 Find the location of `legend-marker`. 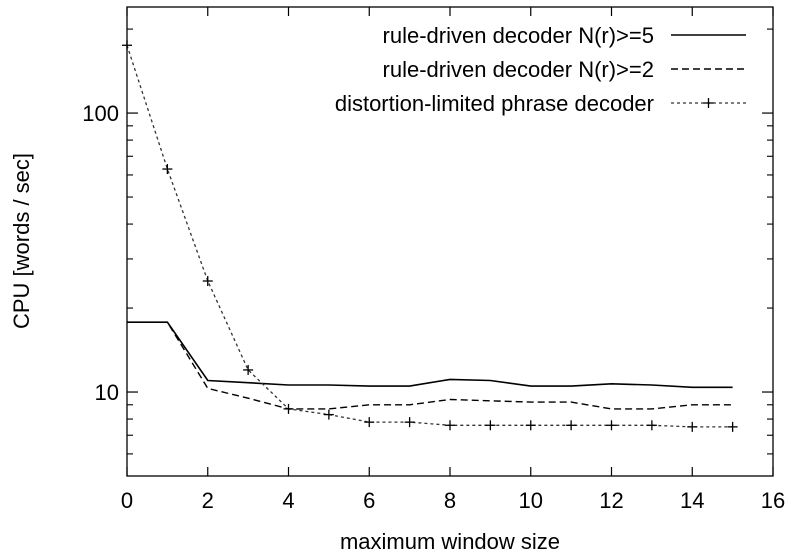

legend-marker is located at coordinates (708, 103).